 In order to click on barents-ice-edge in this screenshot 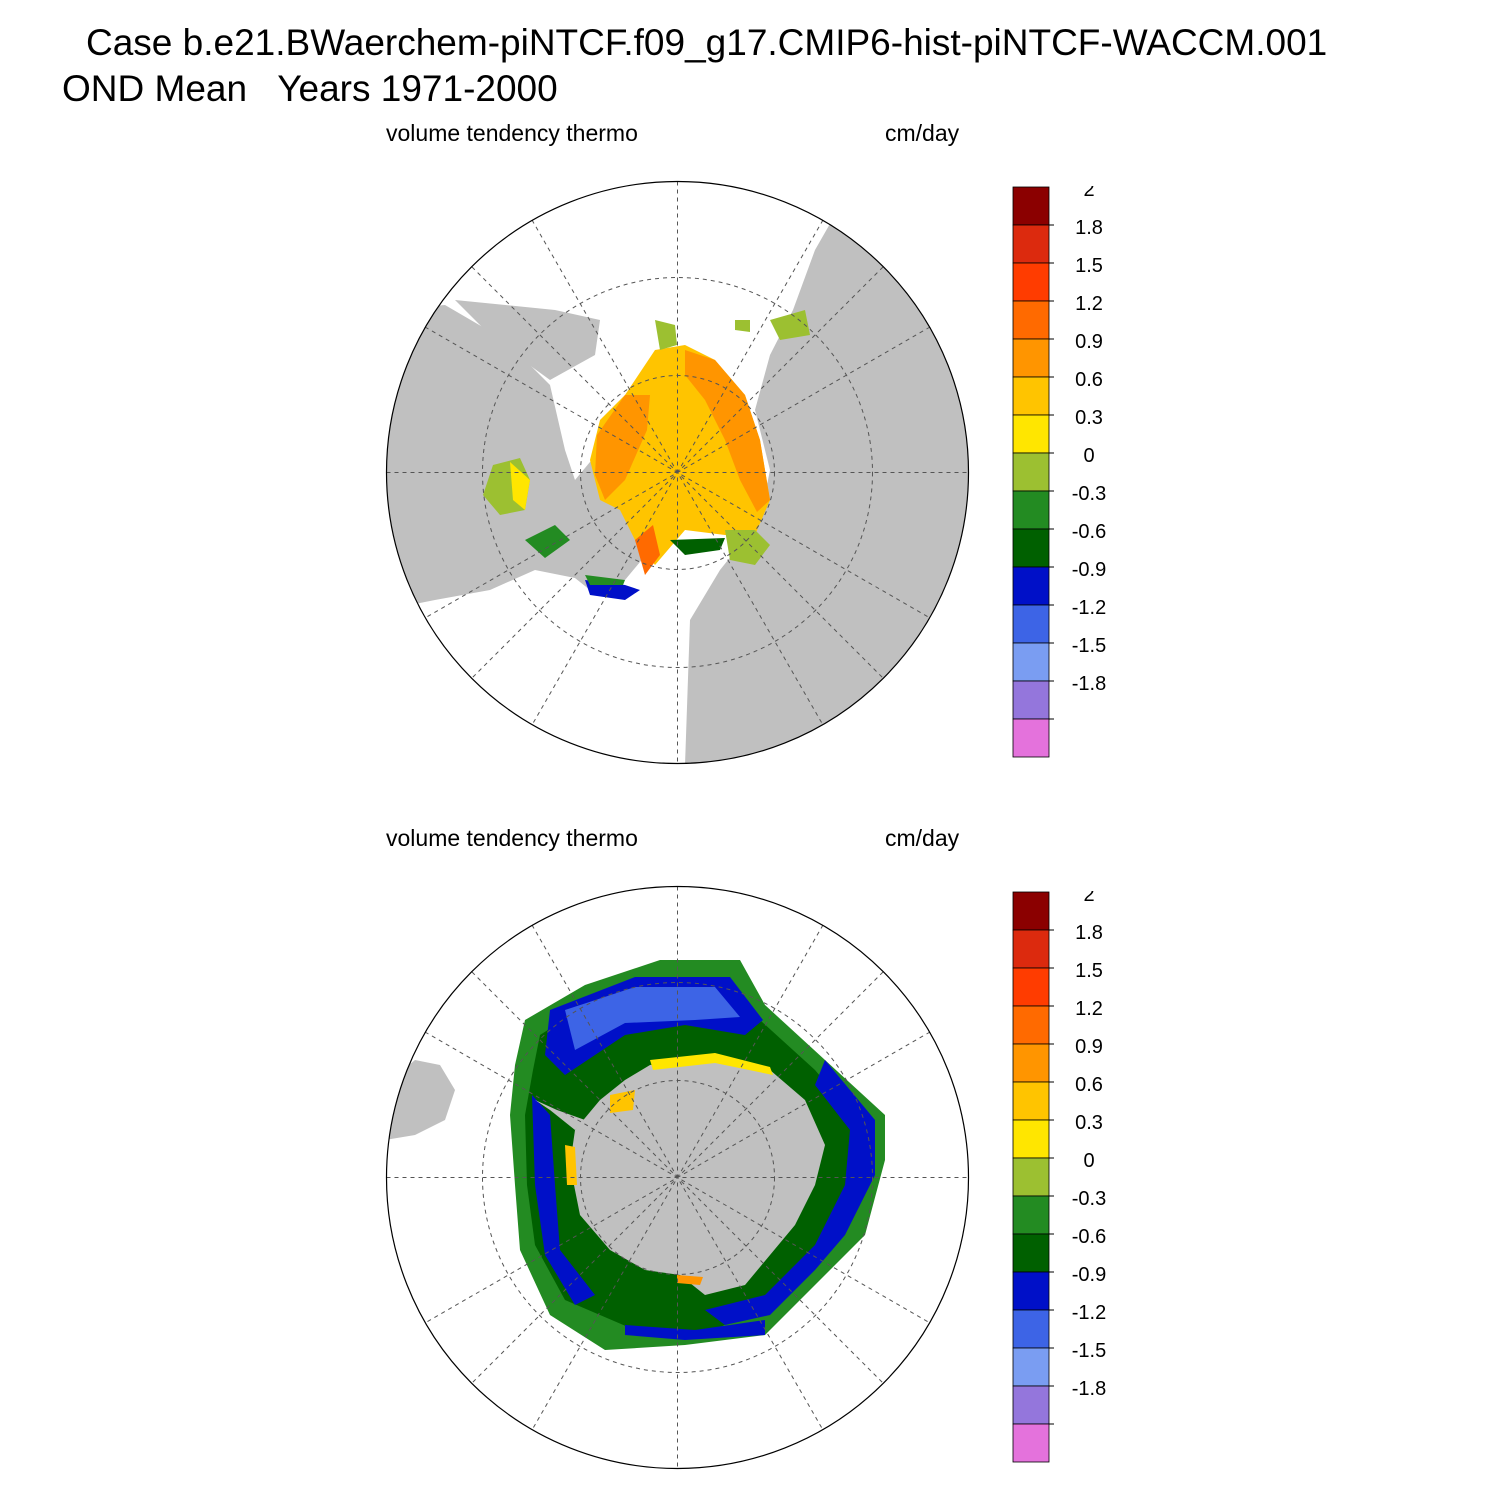, I will do `click(697, 546)`.